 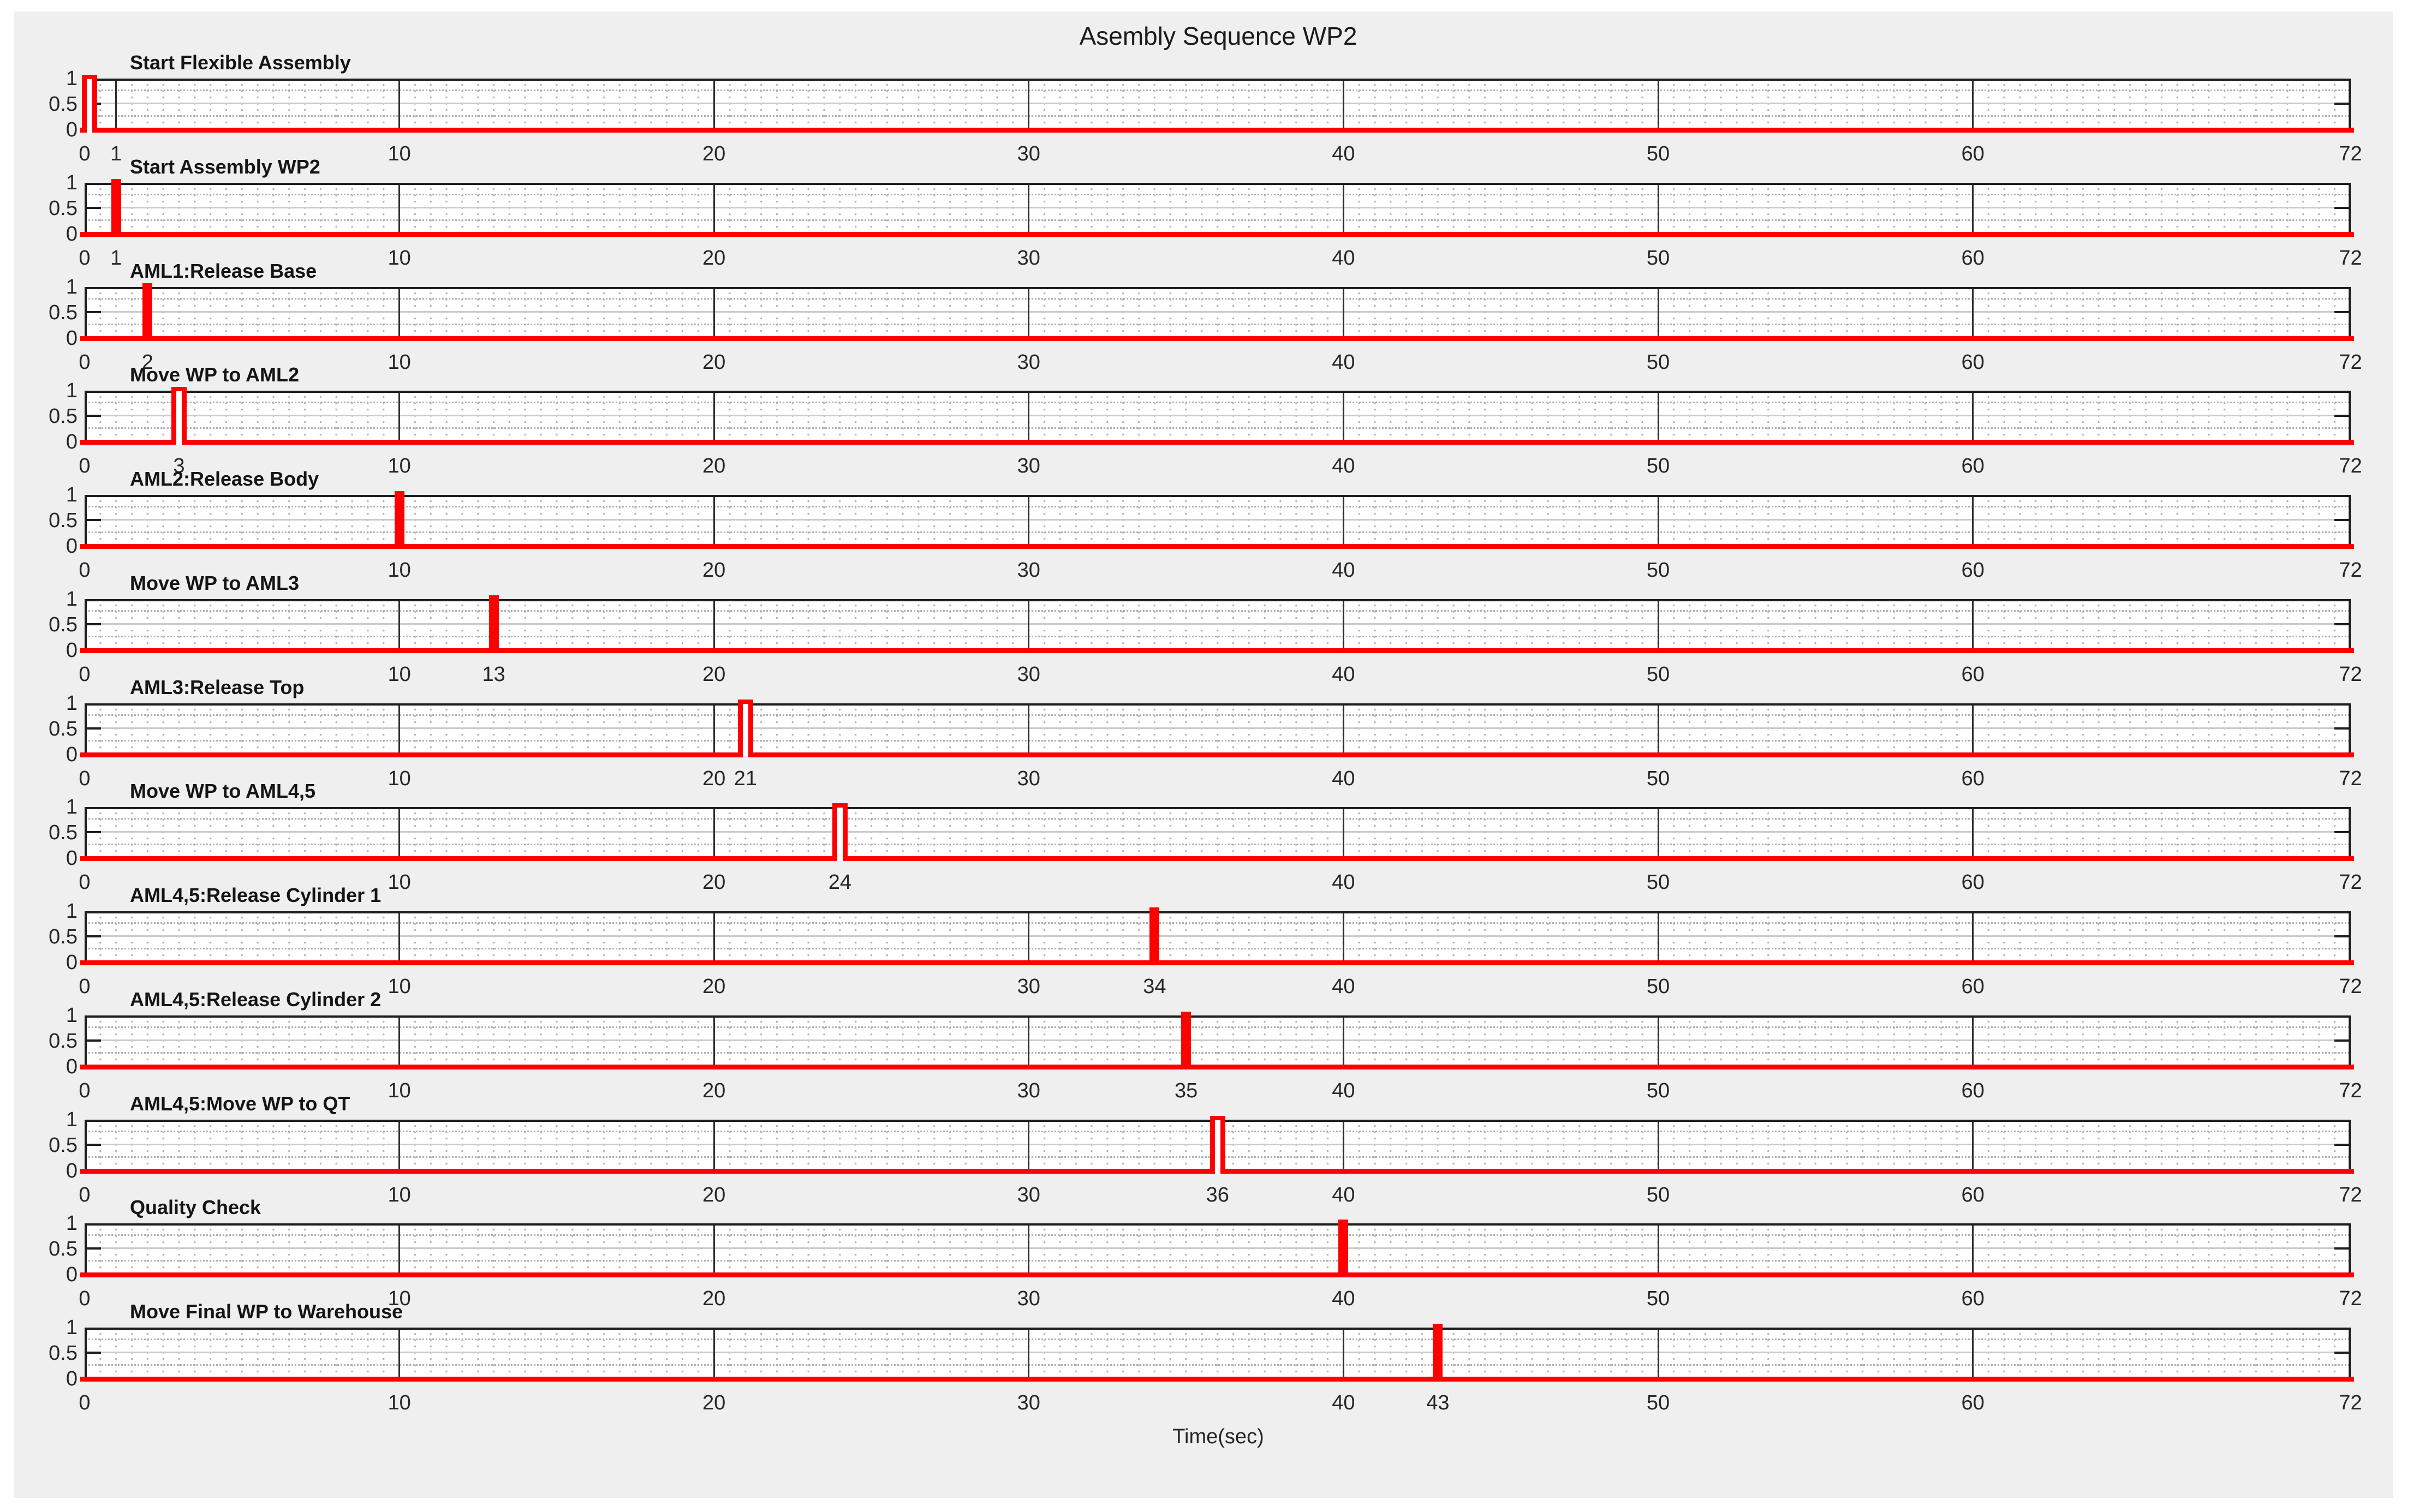 I want to click on x-tick-label: 30, so click(x=1028, y=674).